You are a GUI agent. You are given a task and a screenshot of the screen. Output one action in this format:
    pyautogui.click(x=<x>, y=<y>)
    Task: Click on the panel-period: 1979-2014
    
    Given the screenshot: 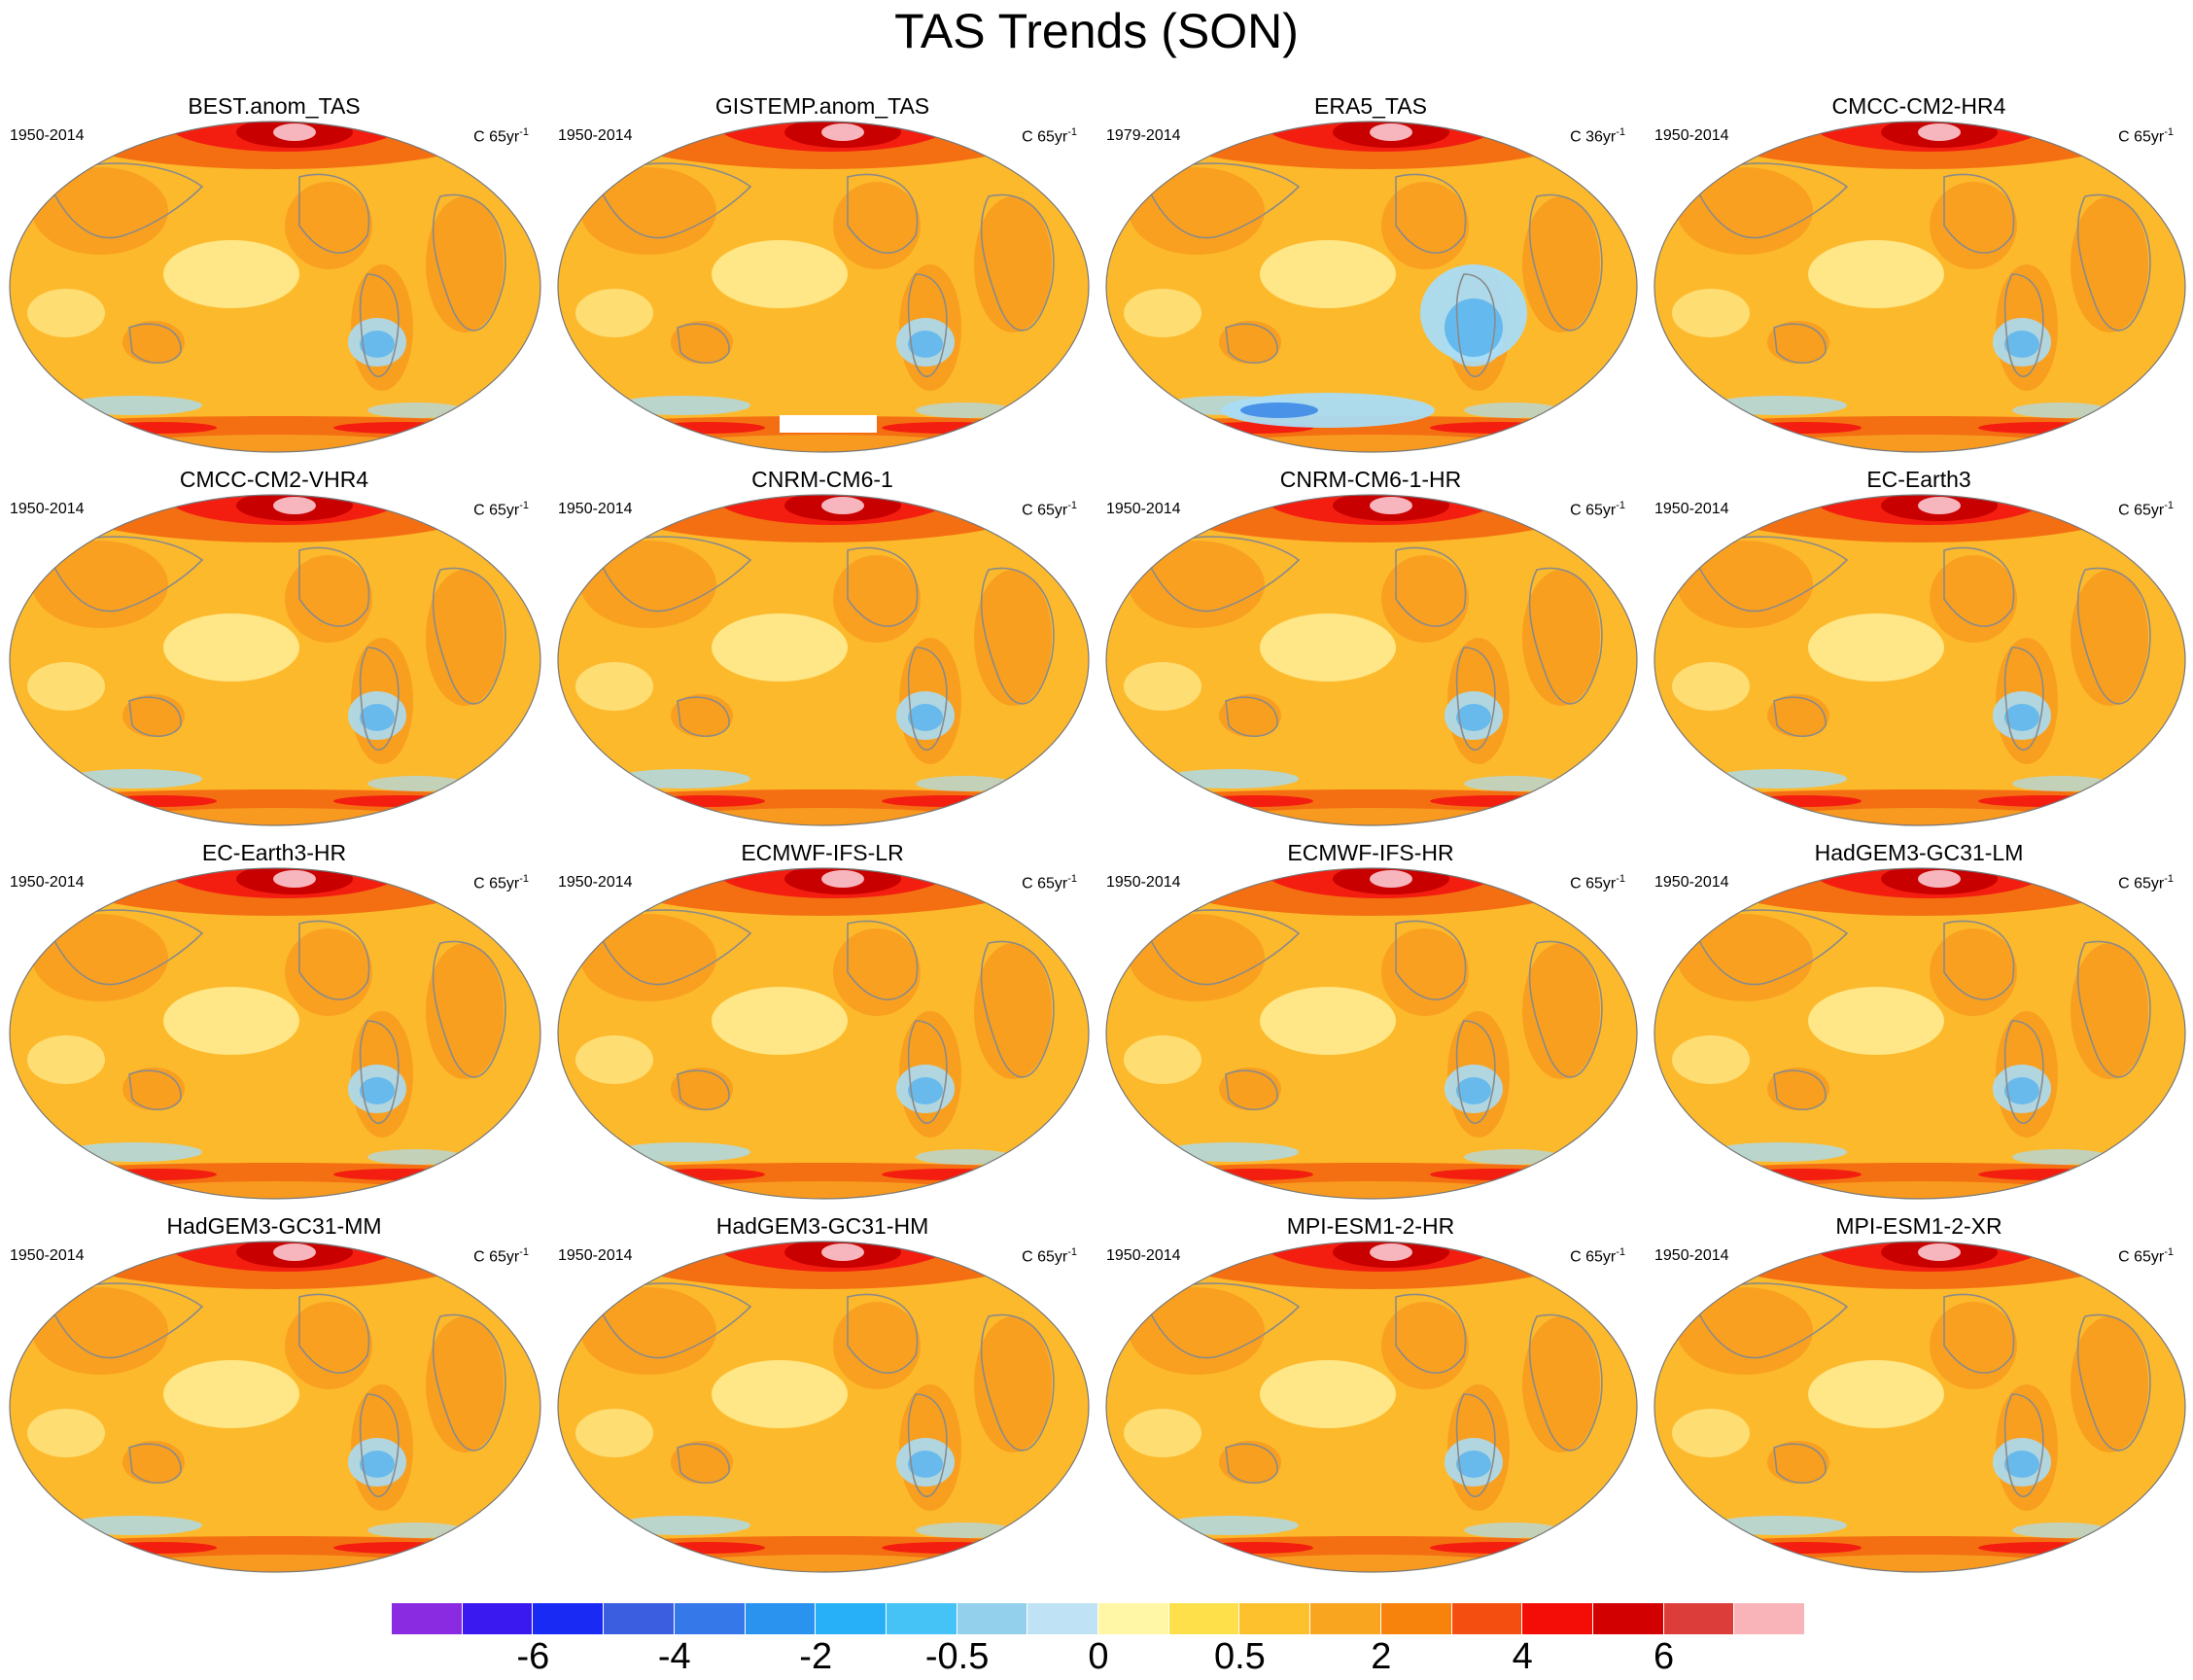 What is the action you would take?
    pyautogui.click(x=1143, y=135)
    